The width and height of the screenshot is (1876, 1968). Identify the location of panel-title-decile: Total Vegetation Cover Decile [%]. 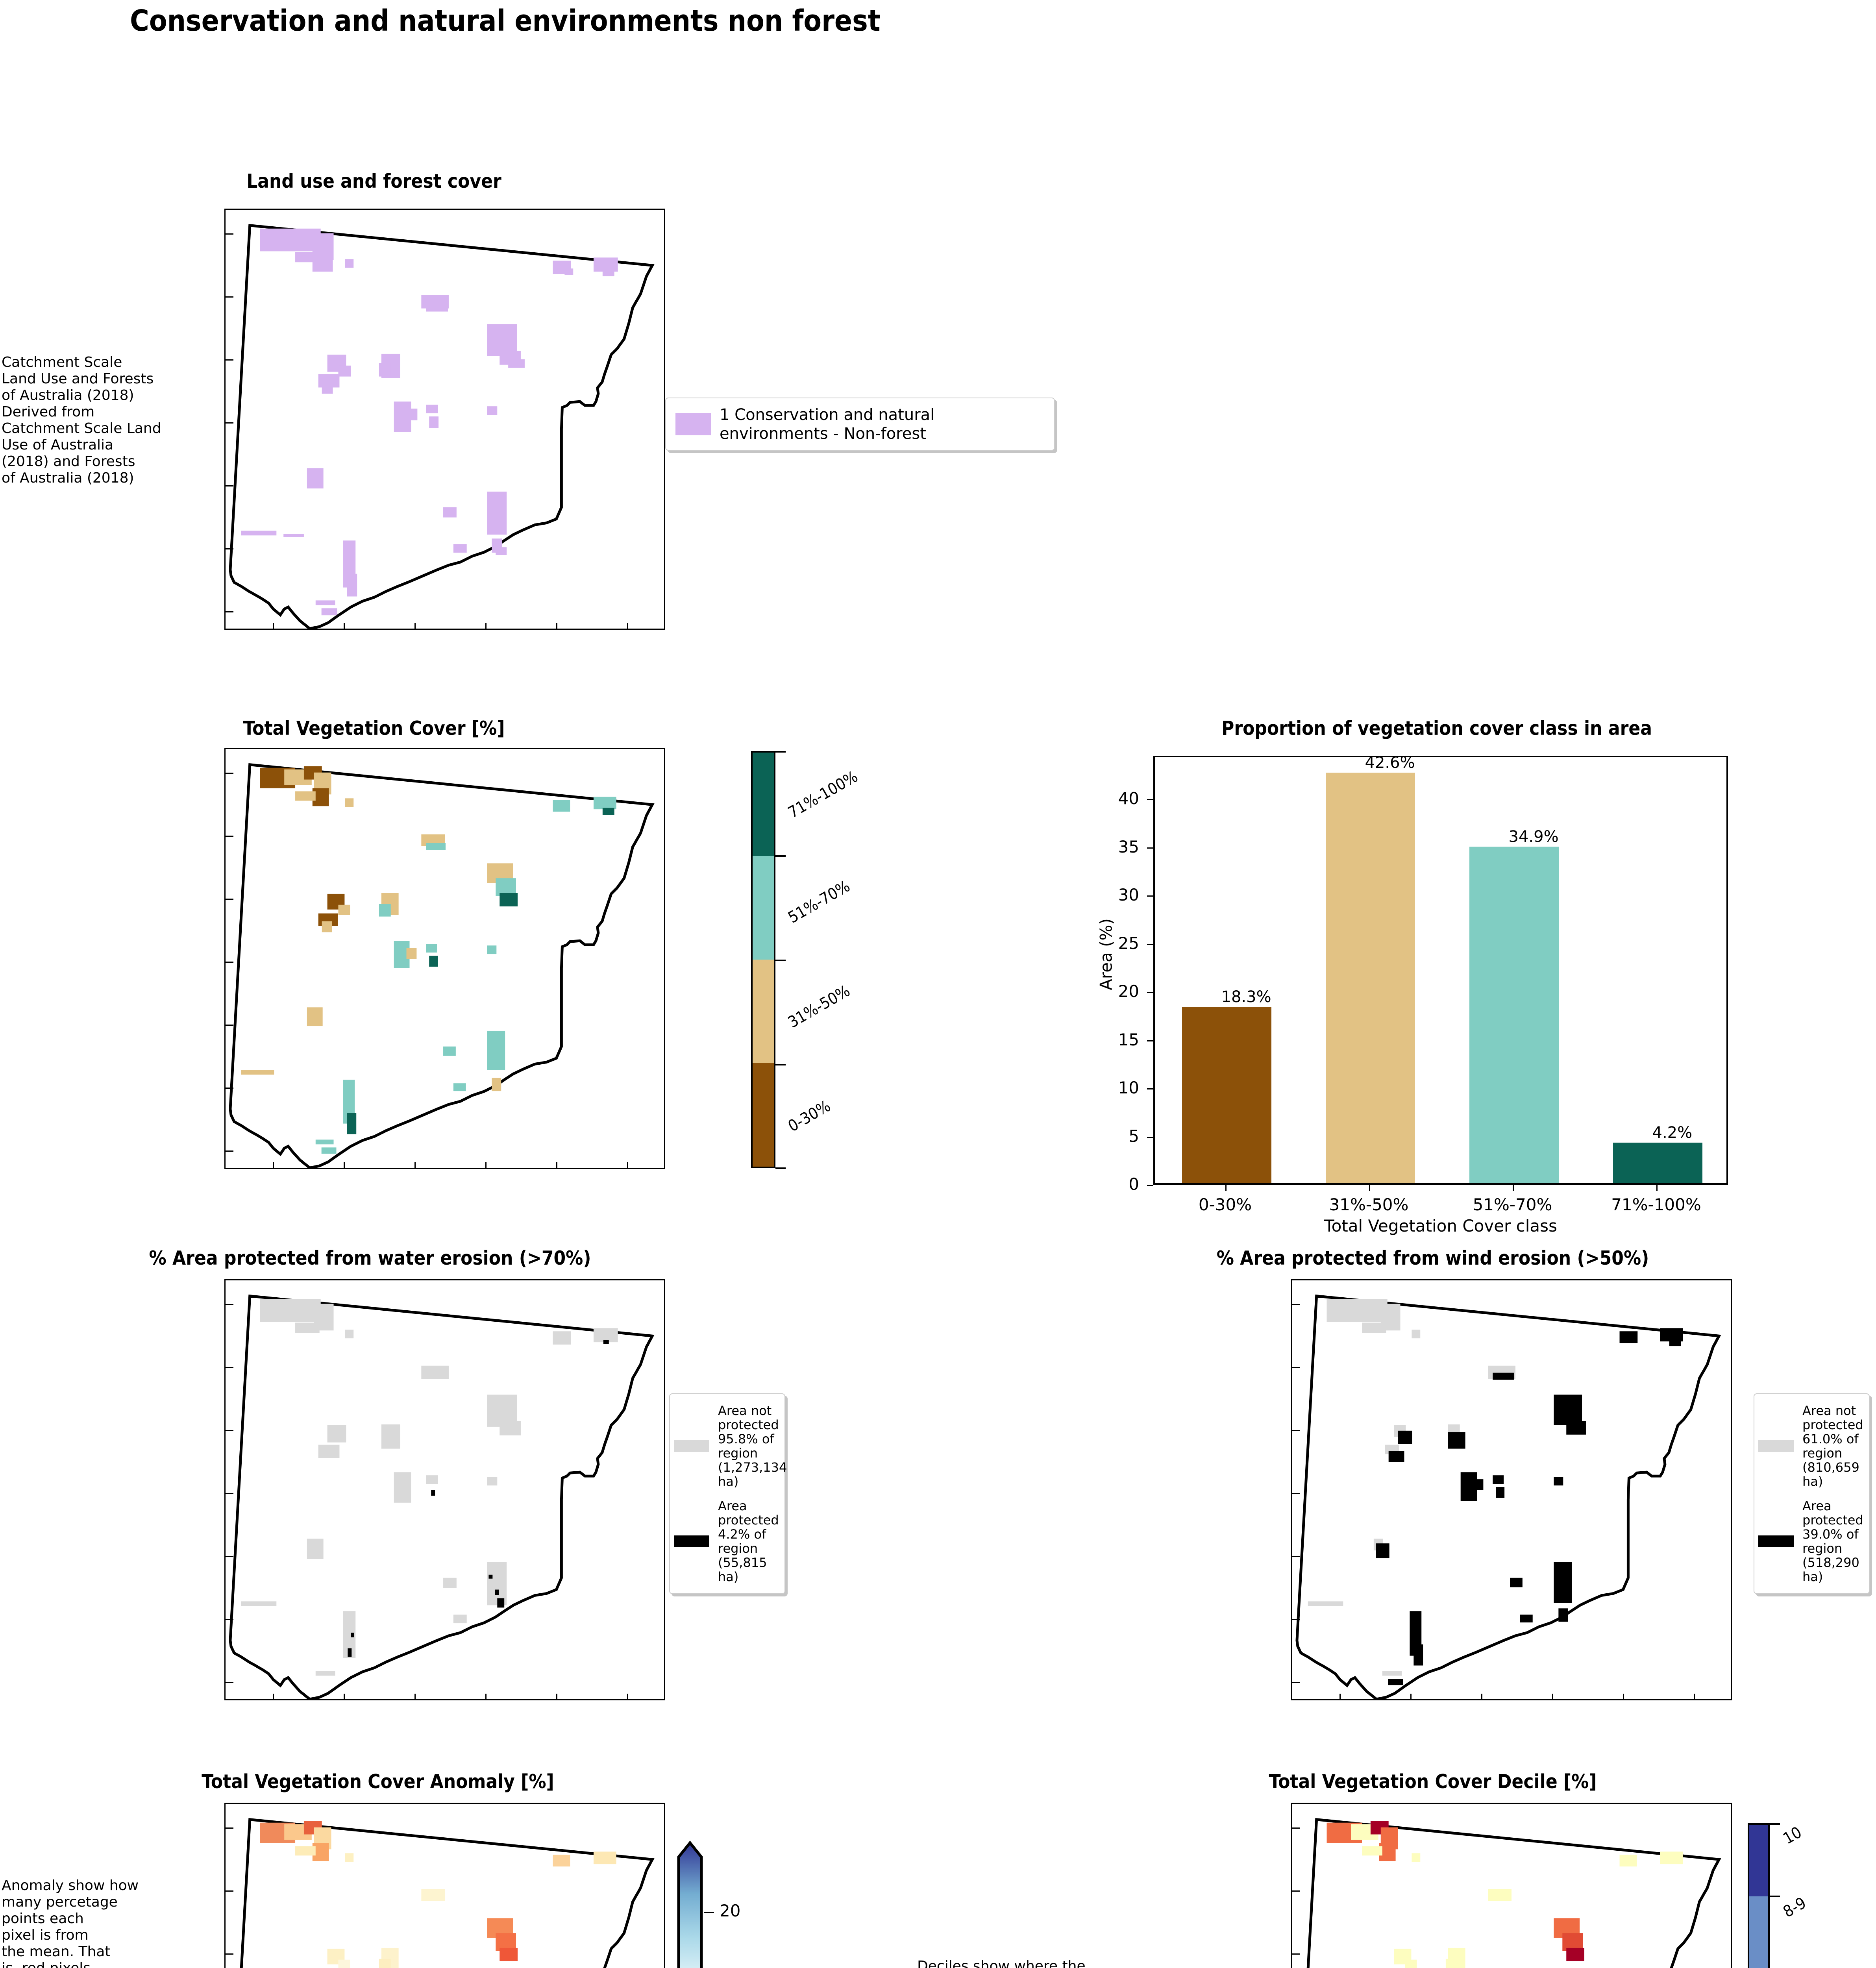
(1433, 1781).